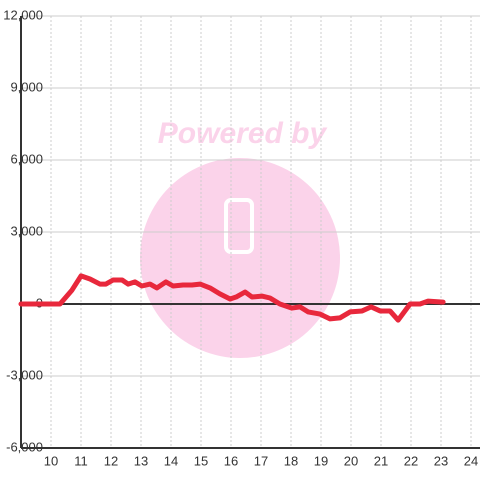 This screenshot has height=480, width=480. What do you see at coordinates (23, 14) in the screenshot?
I see `y-tick-label: 12,000` at bounding box center [23, 14].